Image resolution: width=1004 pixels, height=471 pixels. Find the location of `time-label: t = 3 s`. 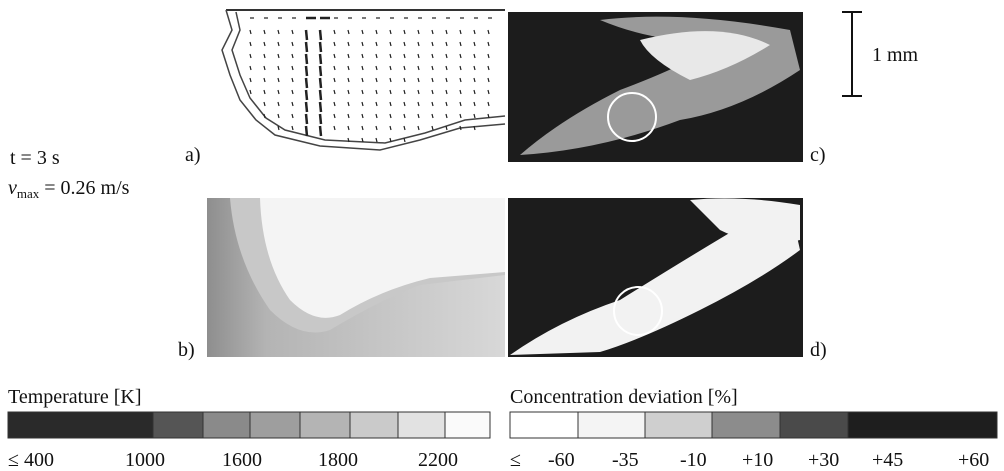

time-label: t = 3 s is located at coordinates (35, 158).